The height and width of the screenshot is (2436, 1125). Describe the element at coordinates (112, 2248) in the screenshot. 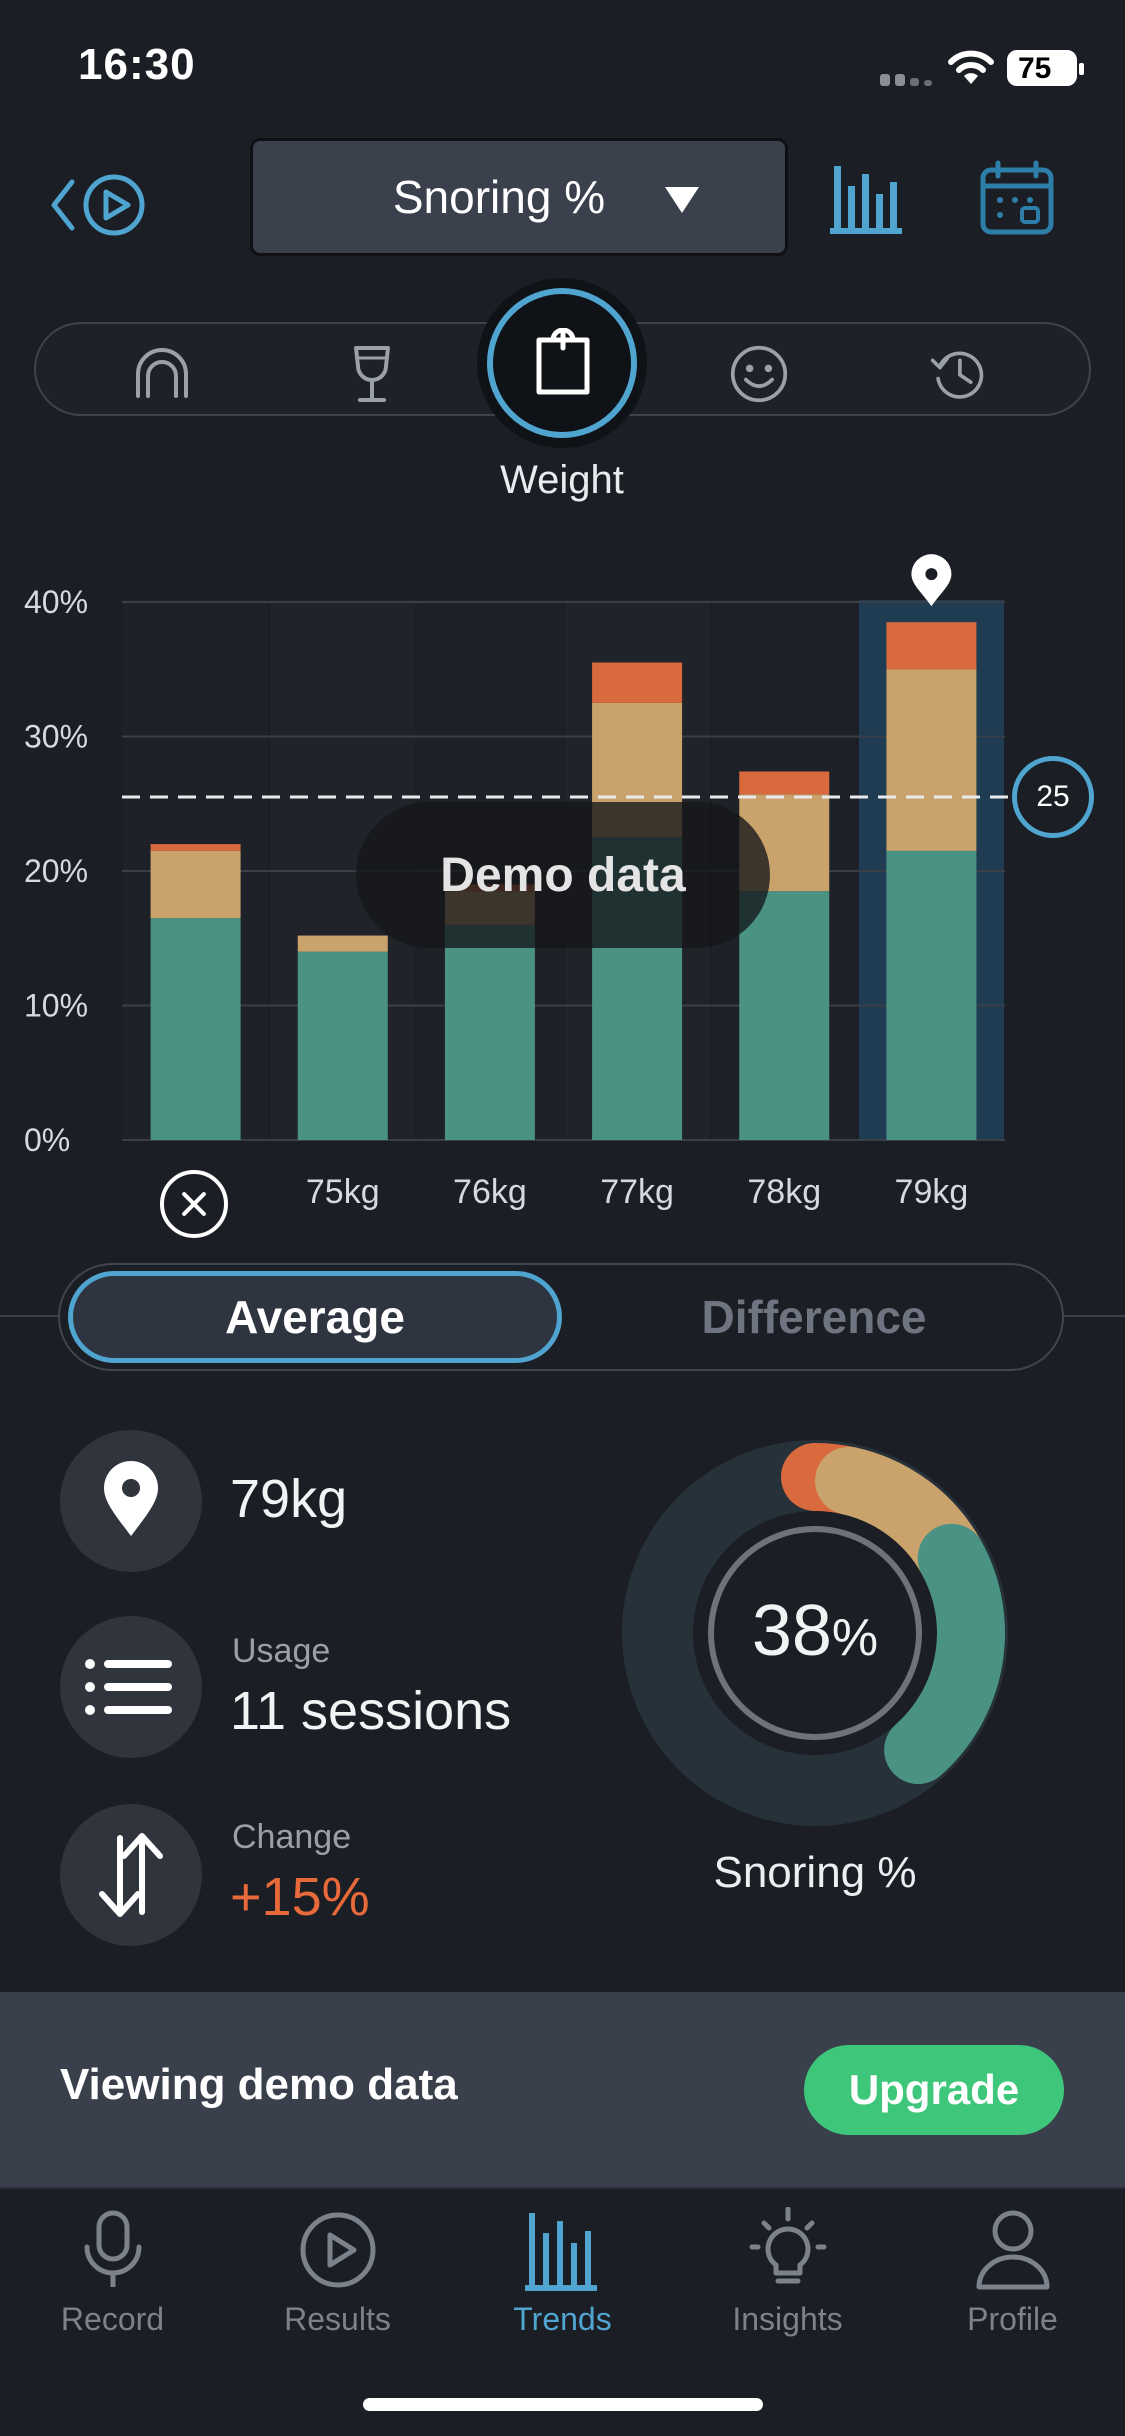

I see `microphone-icon` at that location.